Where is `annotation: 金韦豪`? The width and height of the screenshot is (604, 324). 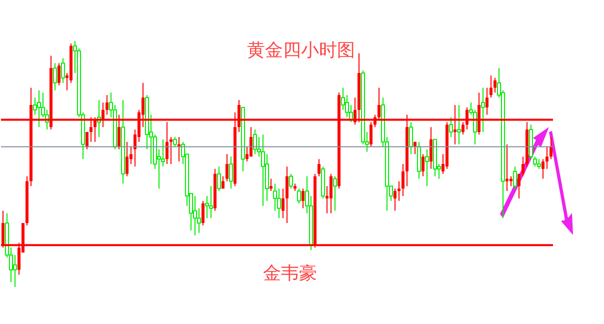
annotation: 金韦豪 is located at coordinates (290, 273).